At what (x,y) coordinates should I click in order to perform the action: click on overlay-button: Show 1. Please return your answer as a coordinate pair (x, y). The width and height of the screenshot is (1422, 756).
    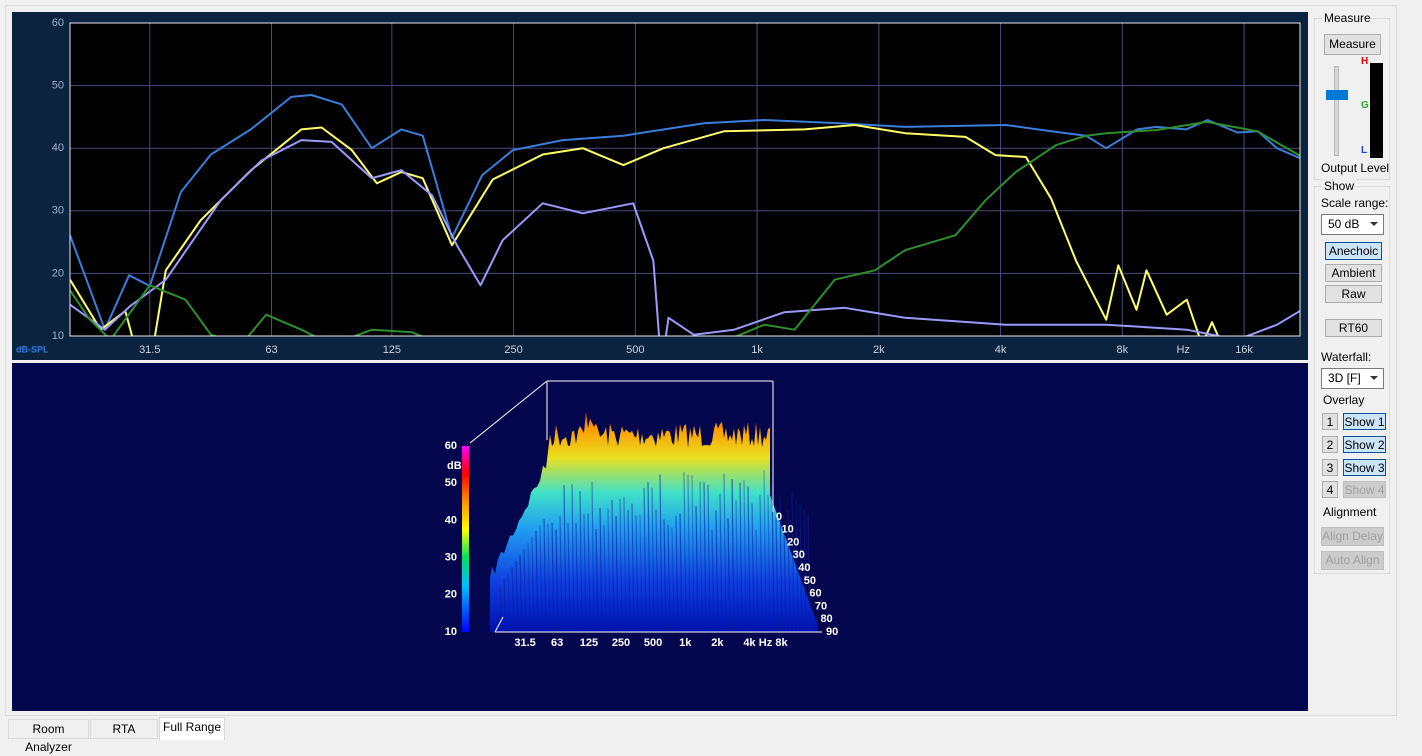
    Looking at the image, I should click on (1364, 421).